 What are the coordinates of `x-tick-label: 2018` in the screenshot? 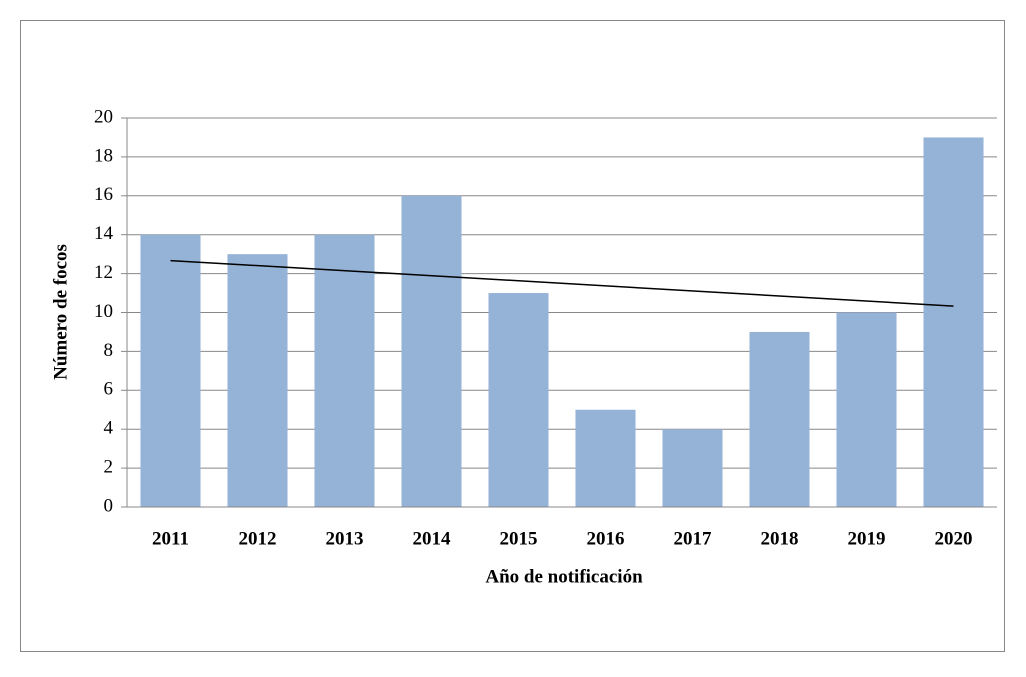 It's located at (780, 538).